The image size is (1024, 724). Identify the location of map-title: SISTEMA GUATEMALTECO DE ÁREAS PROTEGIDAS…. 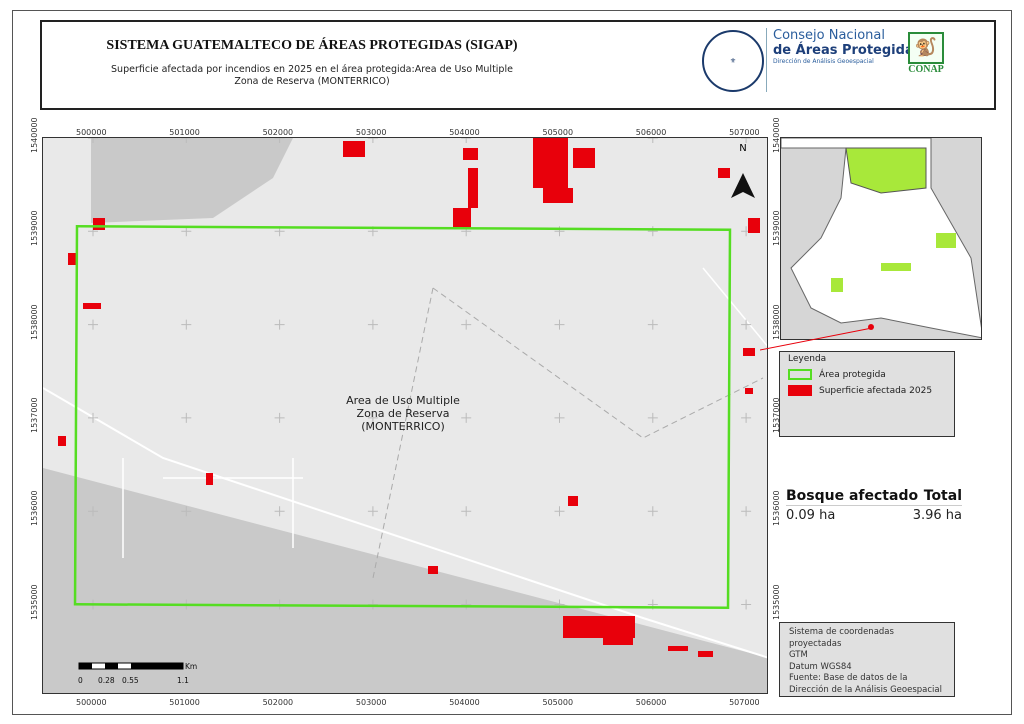
(312, 45).